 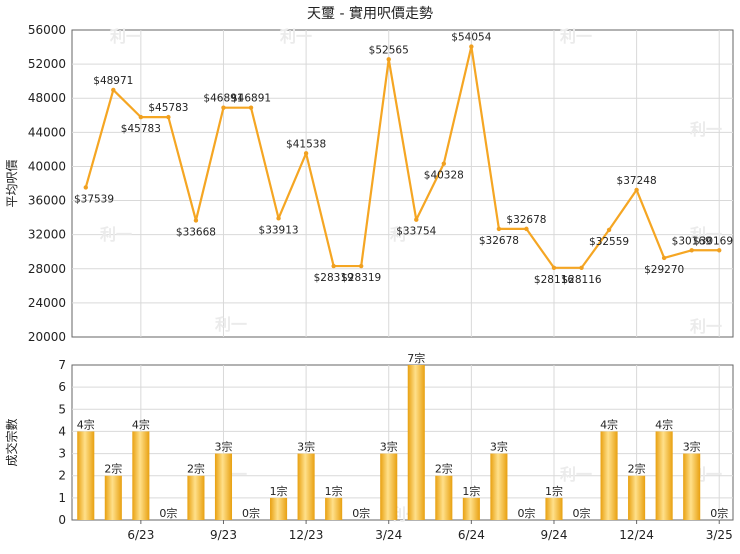 I want to click on price-data-label: $37539, so click(x=94, y=199).